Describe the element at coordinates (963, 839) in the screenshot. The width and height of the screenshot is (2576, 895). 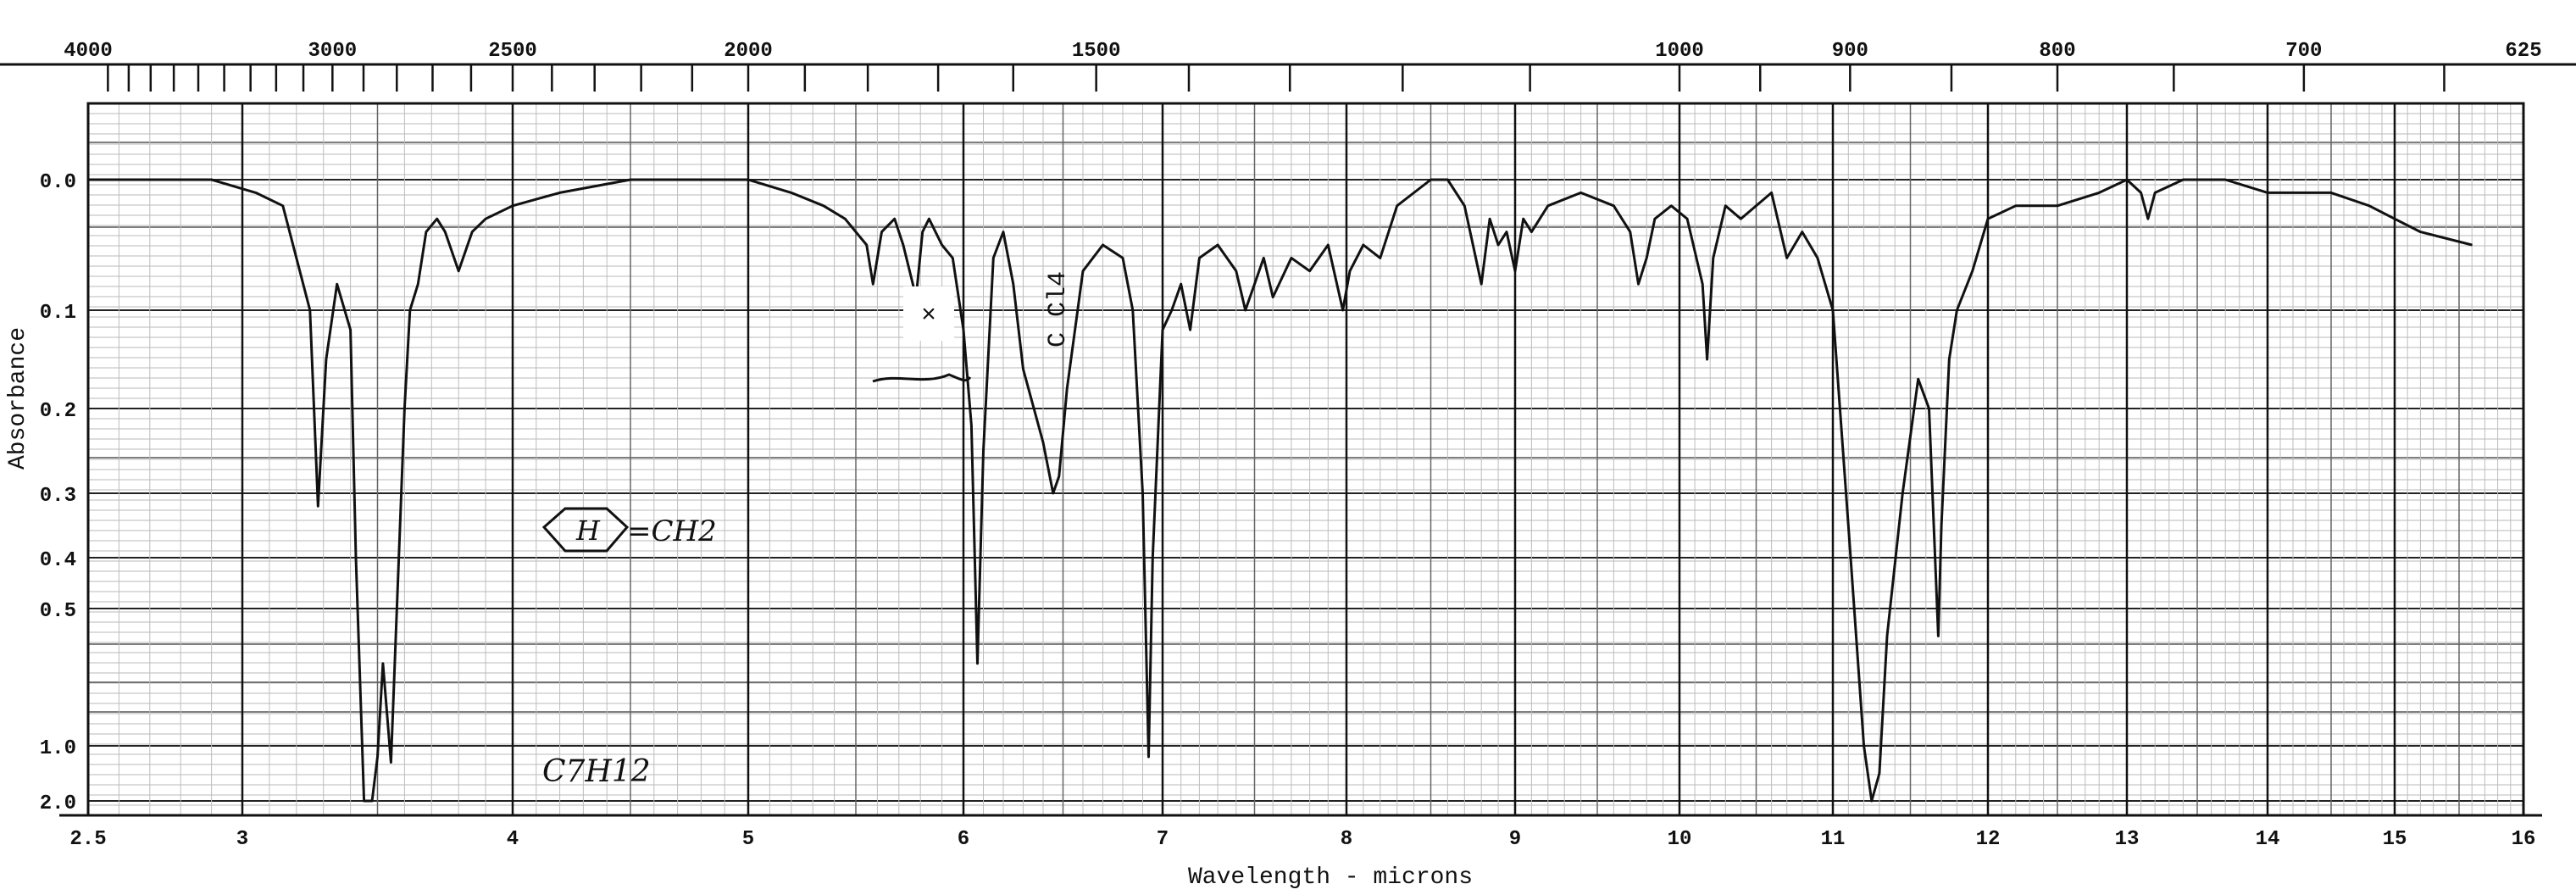
I see `bottom-tick-label: 6` at that location.